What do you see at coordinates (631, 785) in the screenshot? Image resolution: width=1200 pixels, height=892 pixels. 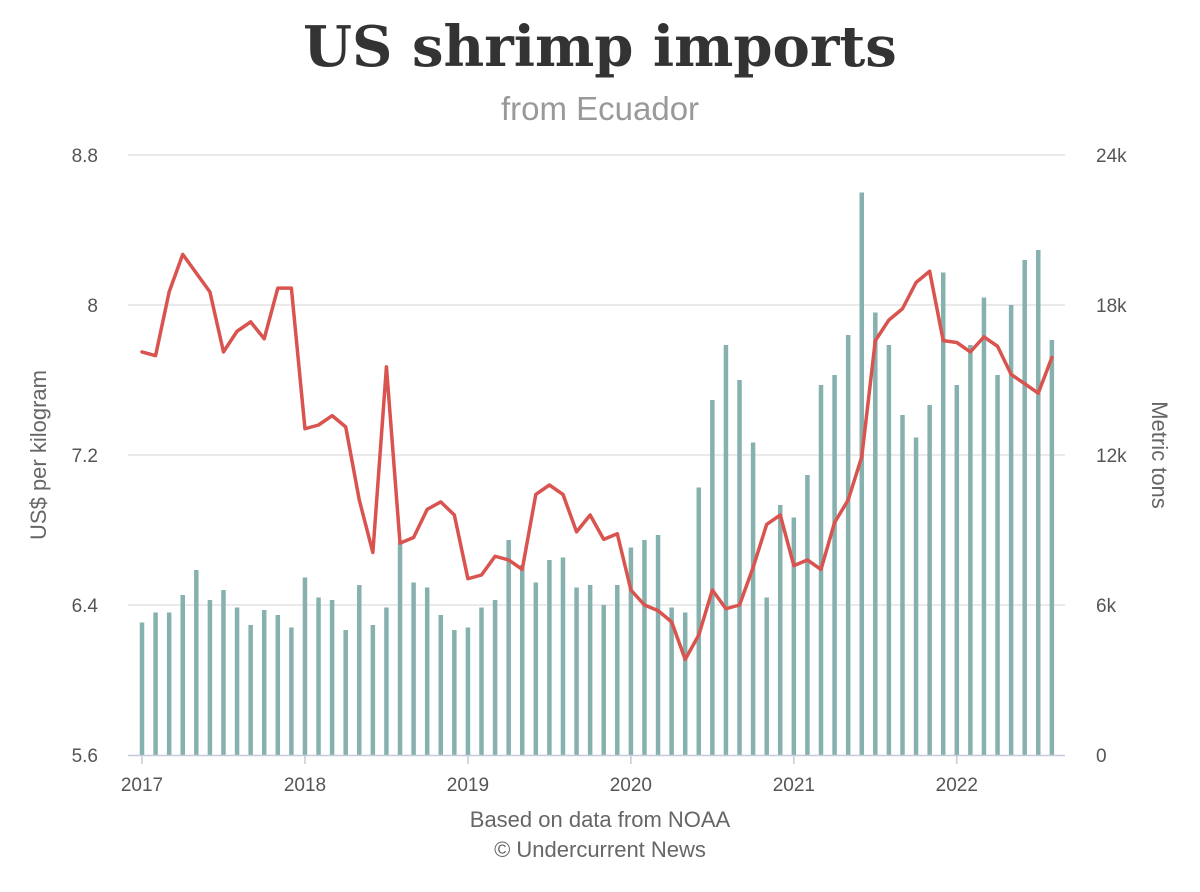 I see `x-tick-label: 2020` at bounding box center [631, 785].